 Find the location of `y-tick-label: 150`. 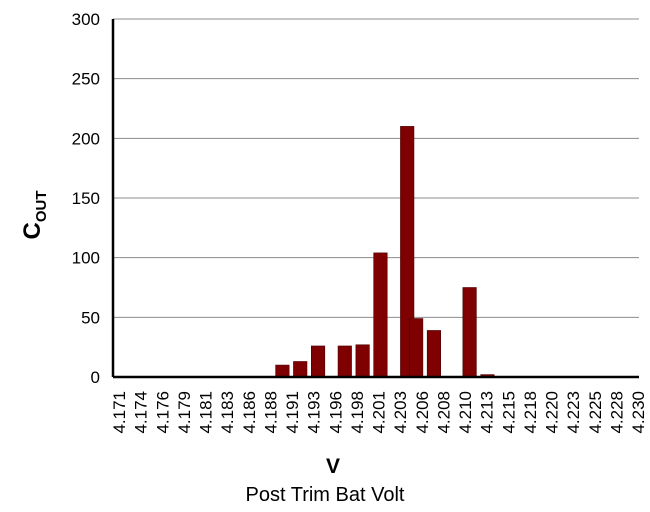

y-tick-label: 150 is located at coordinates (86, 198).